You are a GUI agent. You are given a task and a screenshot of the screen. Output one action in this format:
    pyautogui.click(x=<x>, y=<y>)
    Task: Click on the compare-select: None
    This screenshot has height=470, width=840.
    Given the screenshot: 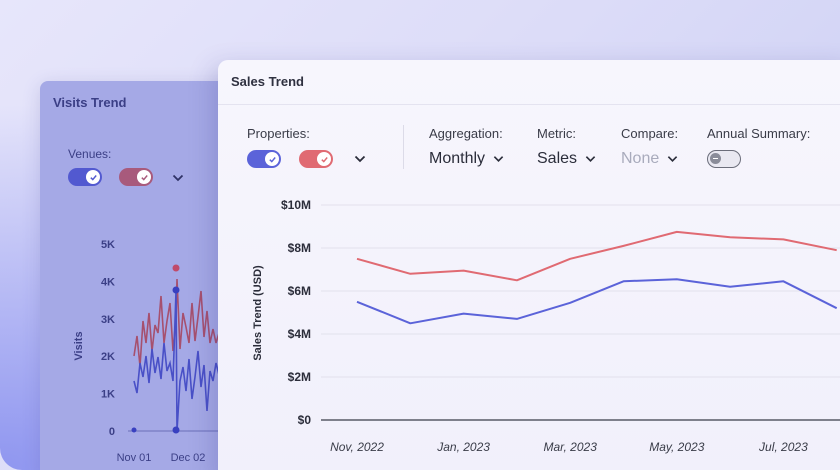 What is the action you would take?
    pyautogui.click(x=649, y=159)
    